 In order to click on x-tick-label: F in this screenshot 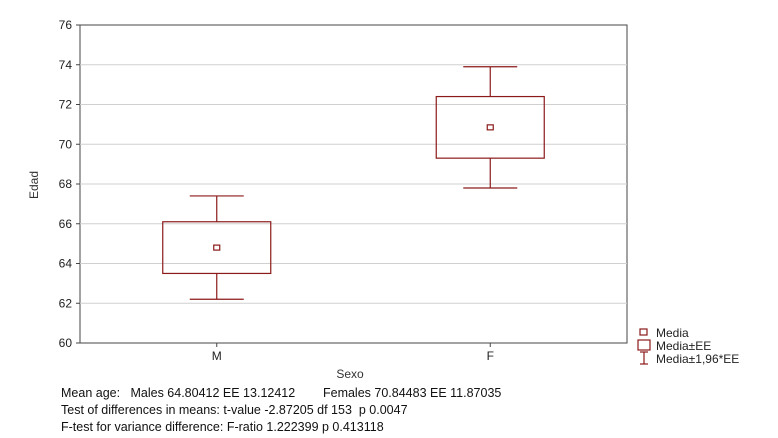, I will do `click(490, 356)`.